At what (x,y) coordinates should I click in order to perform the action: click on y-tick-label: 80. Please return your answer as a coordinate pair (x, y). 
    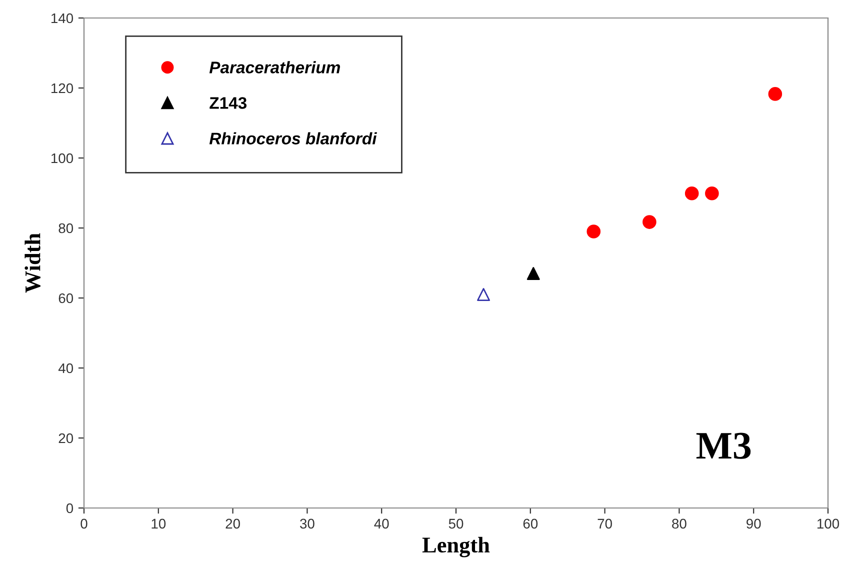
    Looking at the image, I should click on (66, 228).